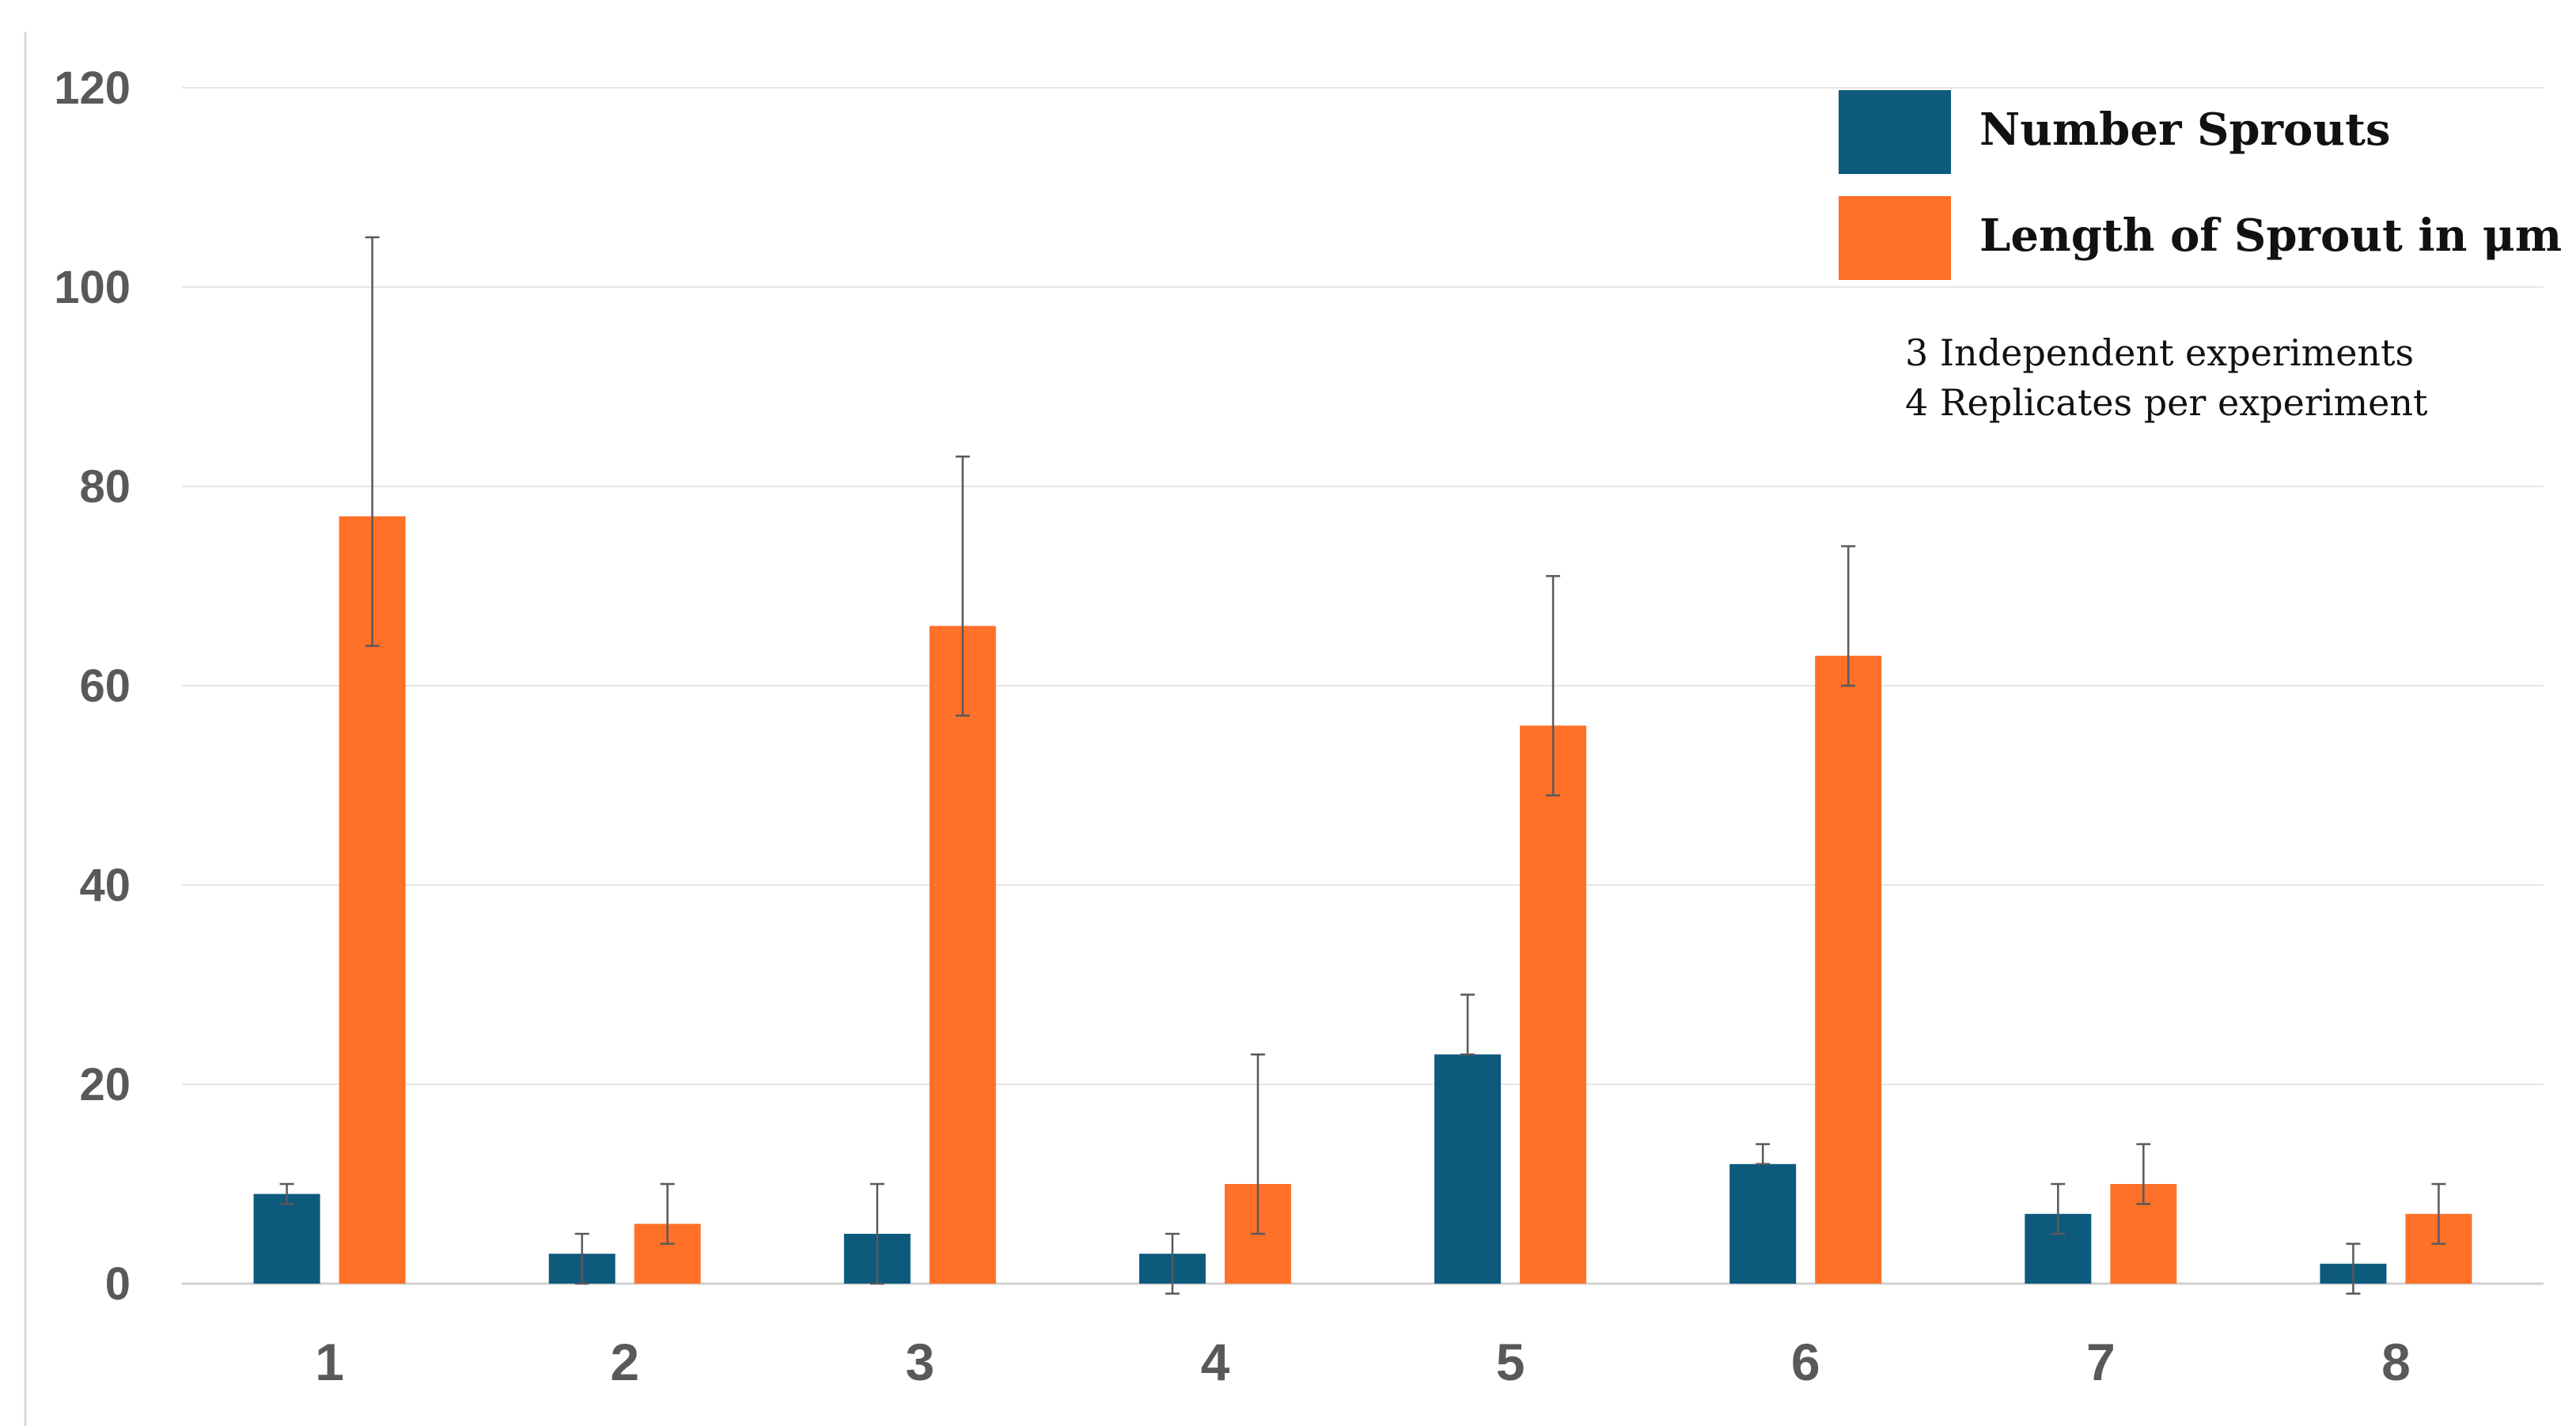 This screenshot has height=1426, width=2576. Describe the element at coordinates (92, 88) in the screenshot. I see `y-tick-label: 120` at that location.